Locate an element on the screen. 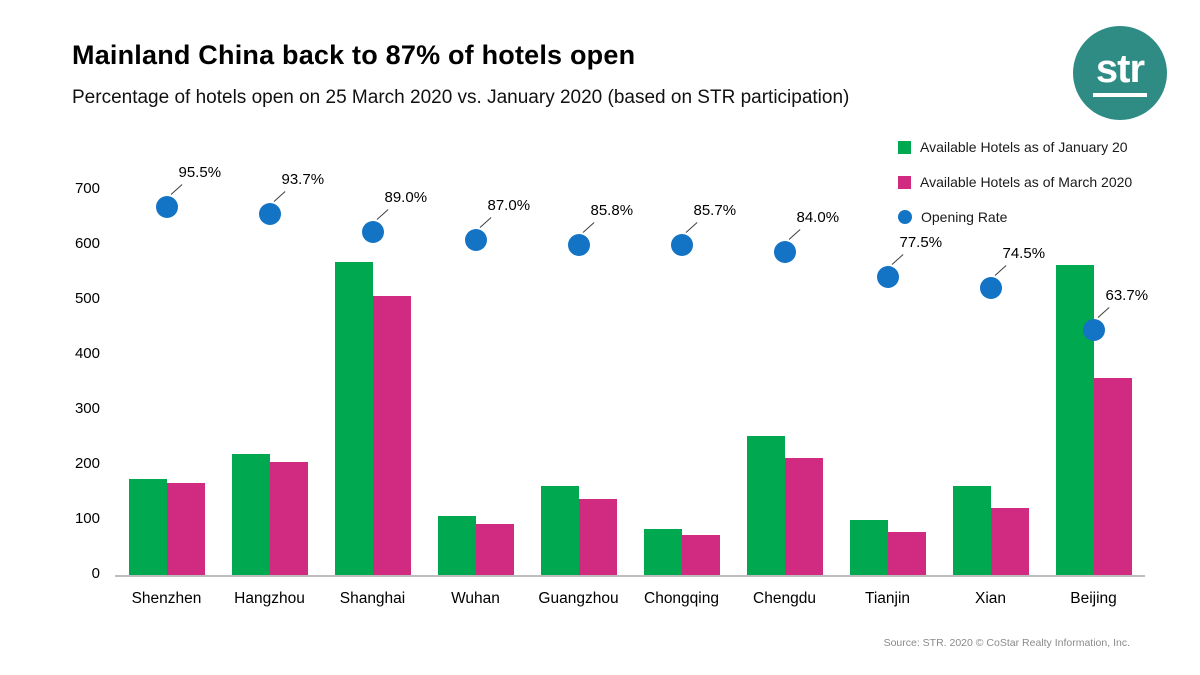 The height and width of the screenshot is (675, 1200). opening-rate-dot-shanghai is located at coordinates (372, 232).